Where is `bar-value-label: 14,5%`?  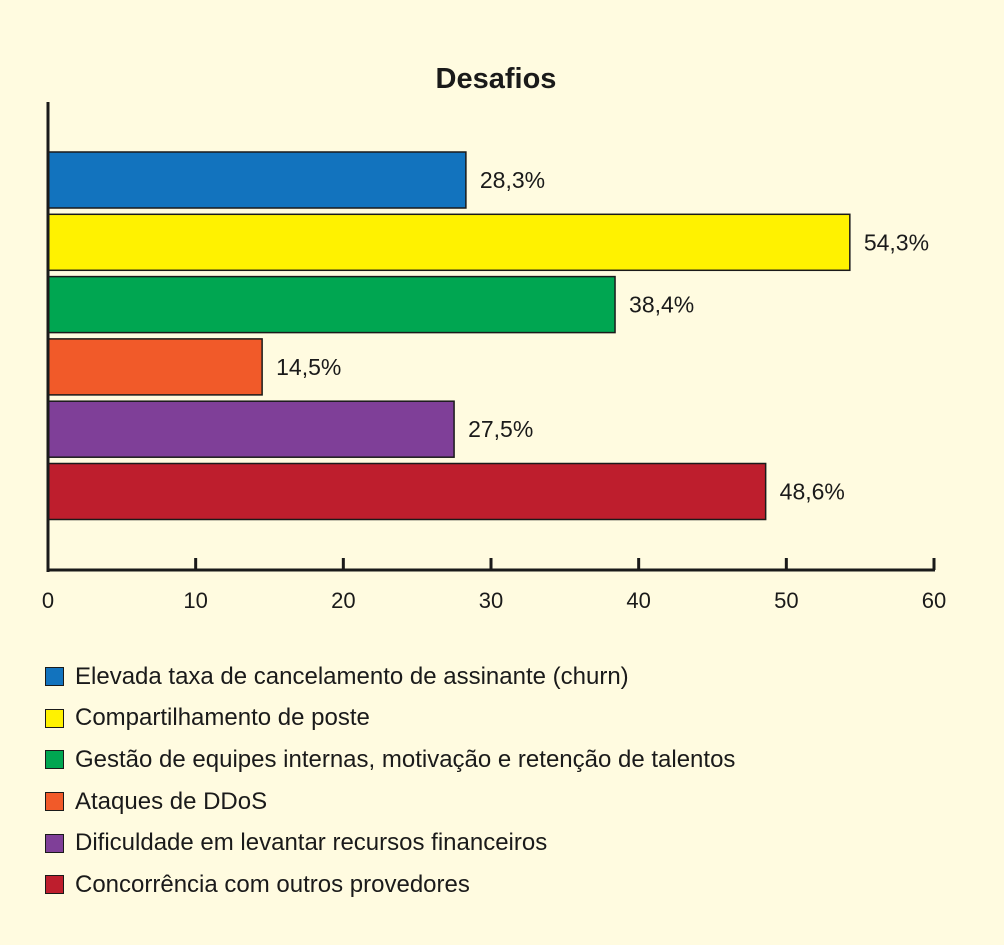
bar-value-label: 14,5% is located at coordinates (308, 367).